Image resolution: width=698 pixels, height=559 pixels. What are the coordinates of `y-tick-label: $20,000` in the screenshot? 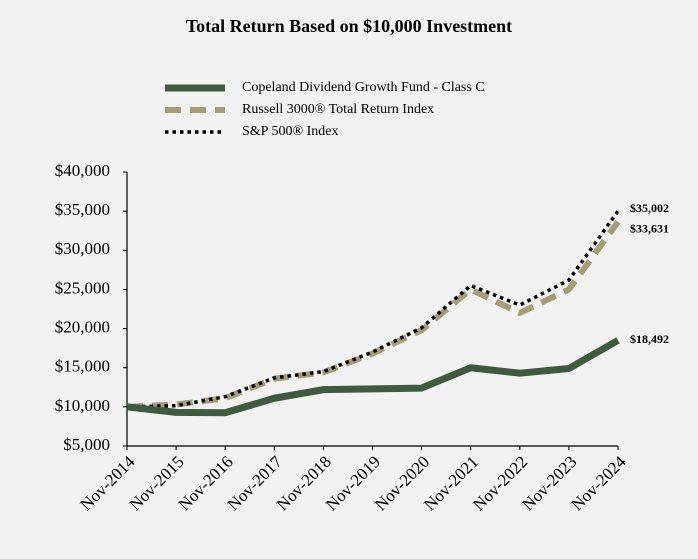 It's located at (82, 326).